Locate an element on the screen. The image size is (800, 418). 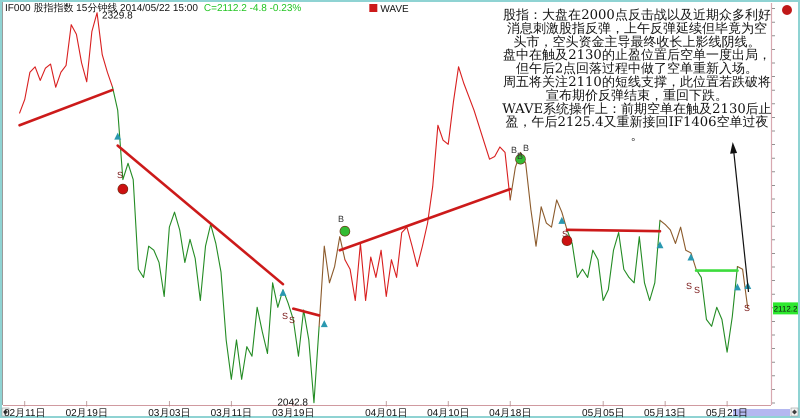
x-tick-label: 04月01日 is located at coordinates (386, 413).